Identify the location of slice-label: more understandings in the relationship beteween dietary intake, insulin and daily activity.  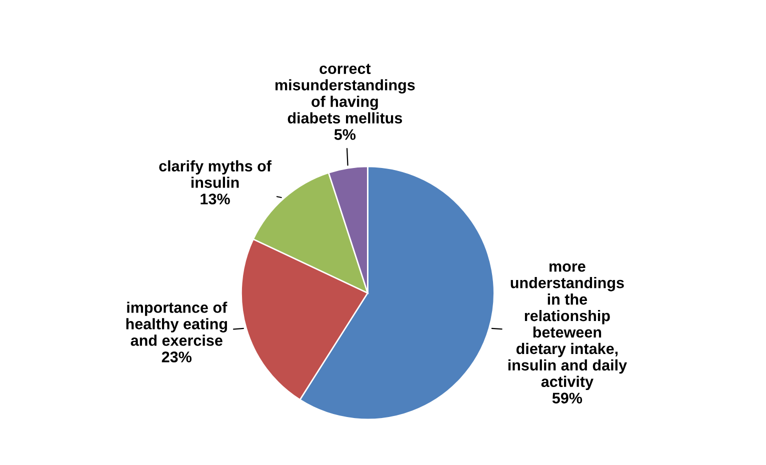
(567, 326).